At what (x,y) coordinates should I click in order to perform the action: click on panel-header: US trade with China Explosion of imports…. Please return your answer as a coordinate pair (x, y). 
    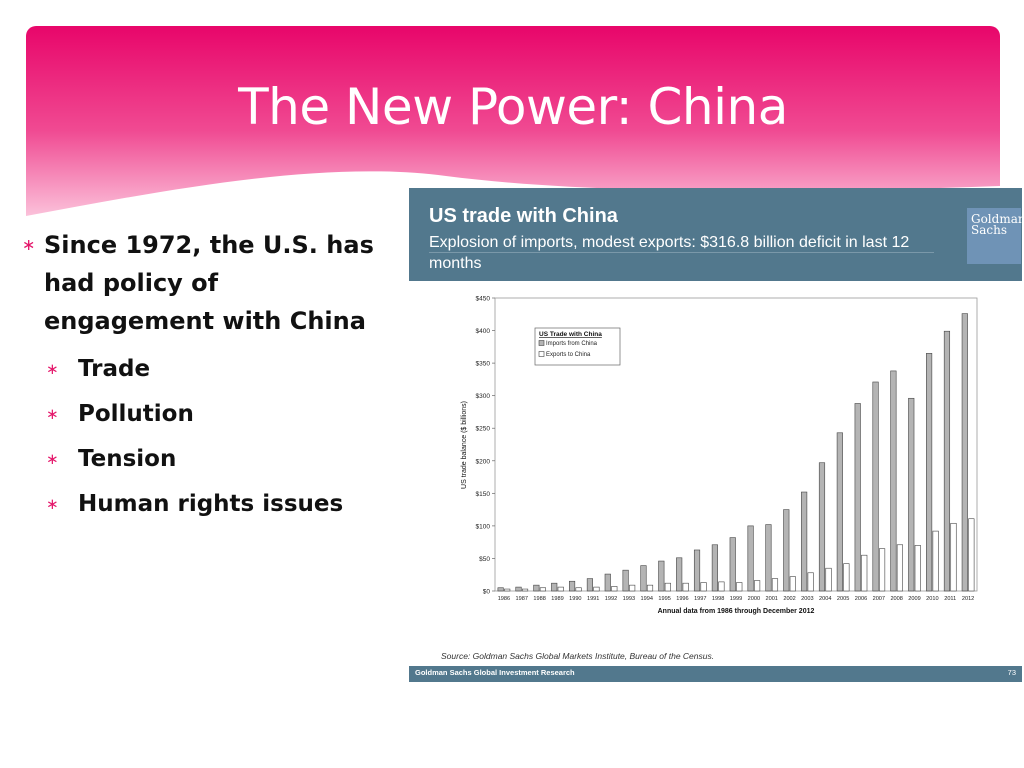
    Looking at the image, I should click on (716, 234).